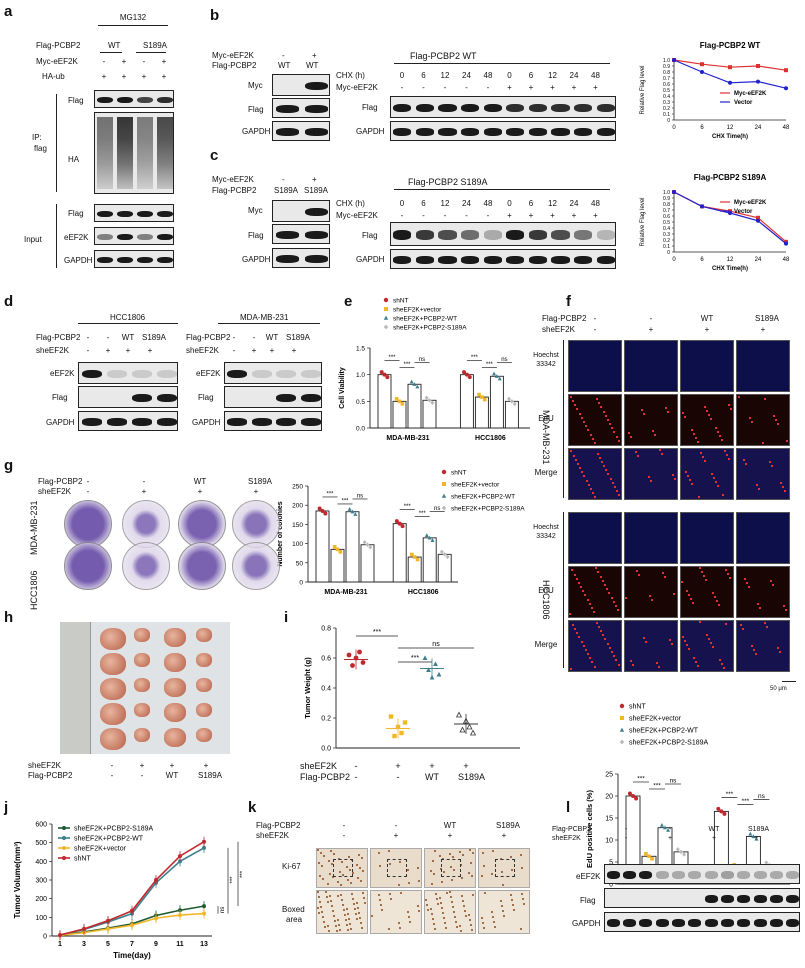 This screenshot has height=968, width=805. I want to click on i-flag-3: S189A, so click(472, 777).